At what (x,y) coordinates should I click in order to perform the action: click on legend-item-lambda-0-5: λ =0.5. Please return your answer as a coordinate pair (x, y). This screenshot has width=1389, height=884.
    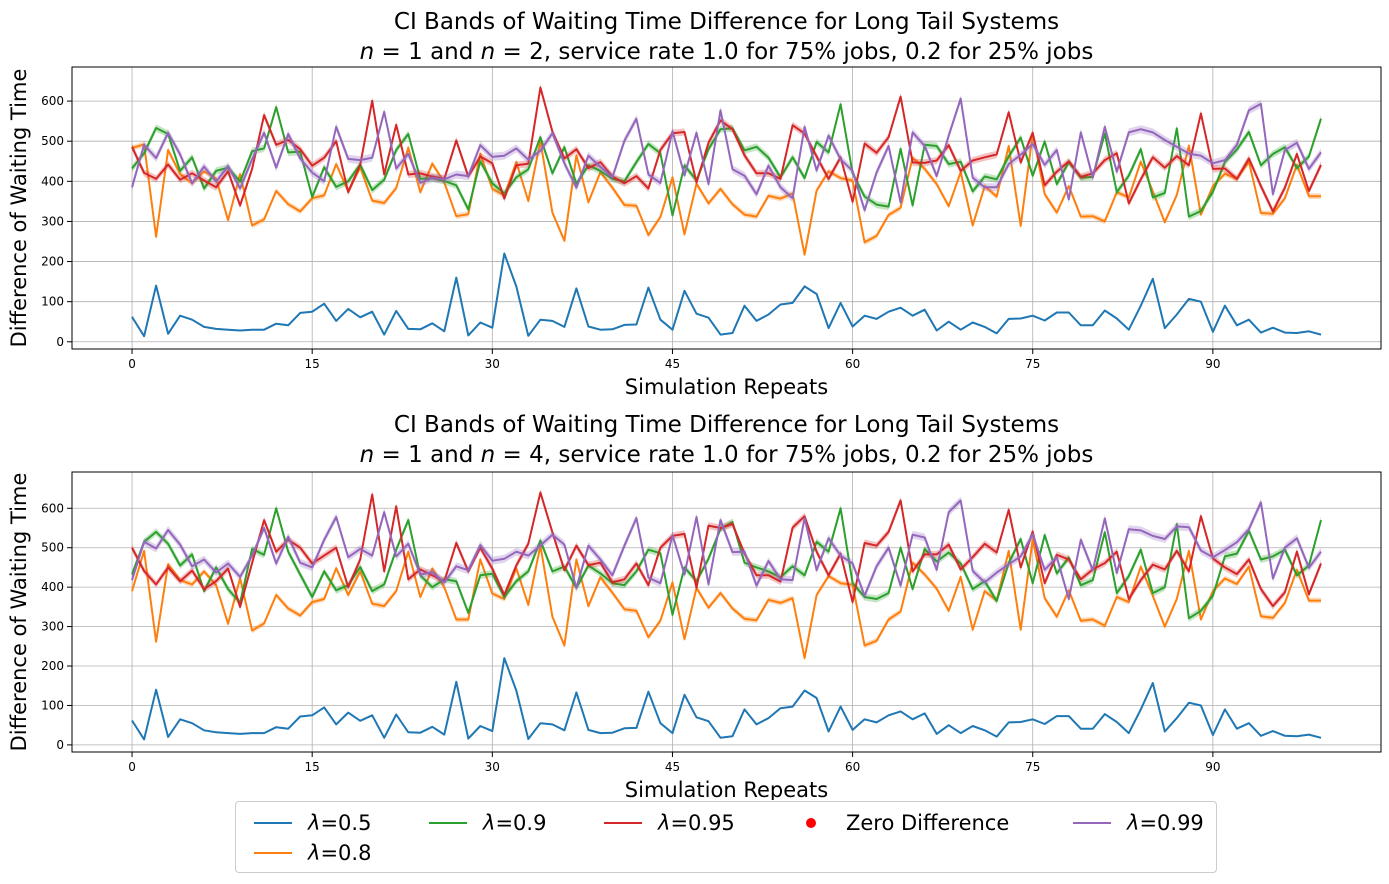
    Looking at the image, I should click on (312, 823).